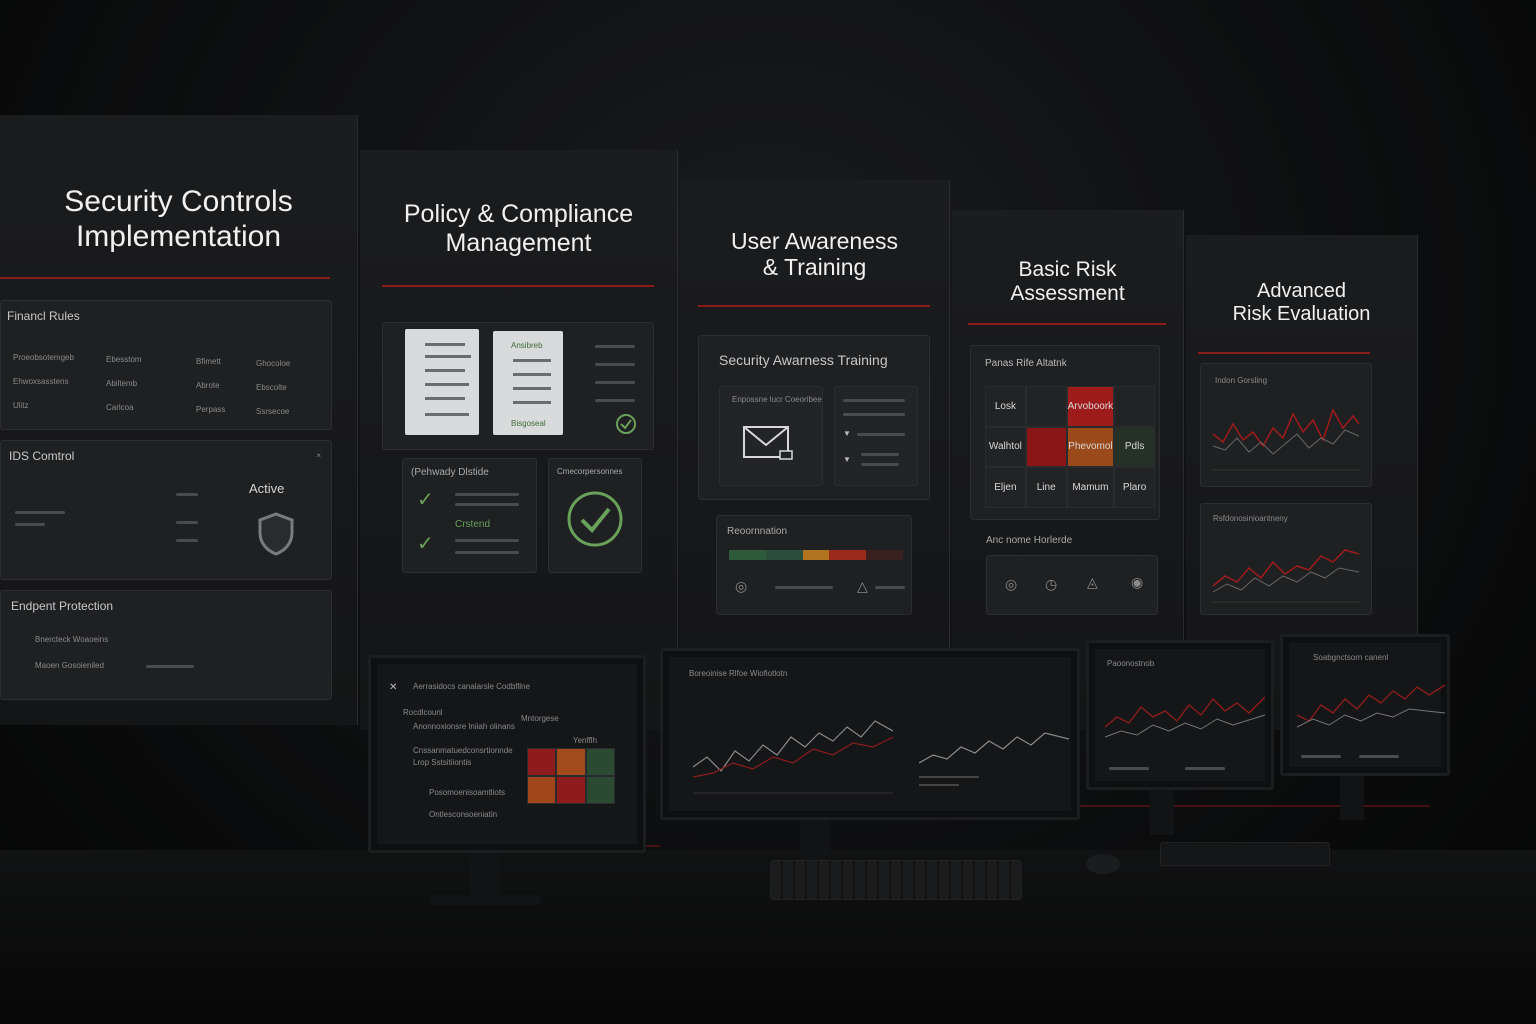 The image size is (1536, 1024). I want to click on monitor-screen: Paoonostnob, so click(1180, 715).